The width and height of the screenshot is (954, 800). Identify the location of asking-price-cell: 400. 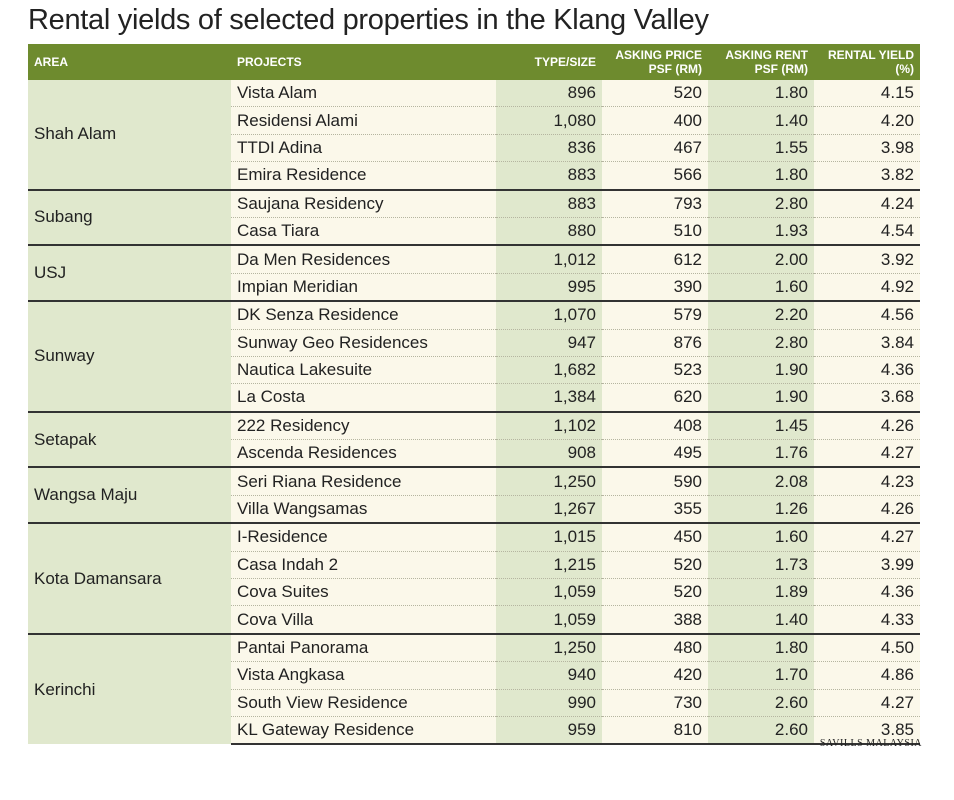
(655, 120).